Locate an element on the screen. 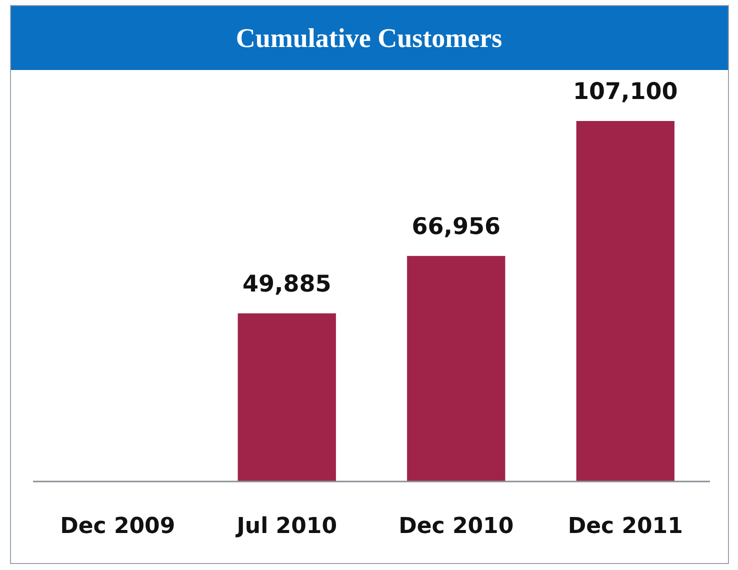 Image resolution: width=738 pixels, height=570 pixels. x-tick-label: Dec 2009 is located at coordinates (118, 526).